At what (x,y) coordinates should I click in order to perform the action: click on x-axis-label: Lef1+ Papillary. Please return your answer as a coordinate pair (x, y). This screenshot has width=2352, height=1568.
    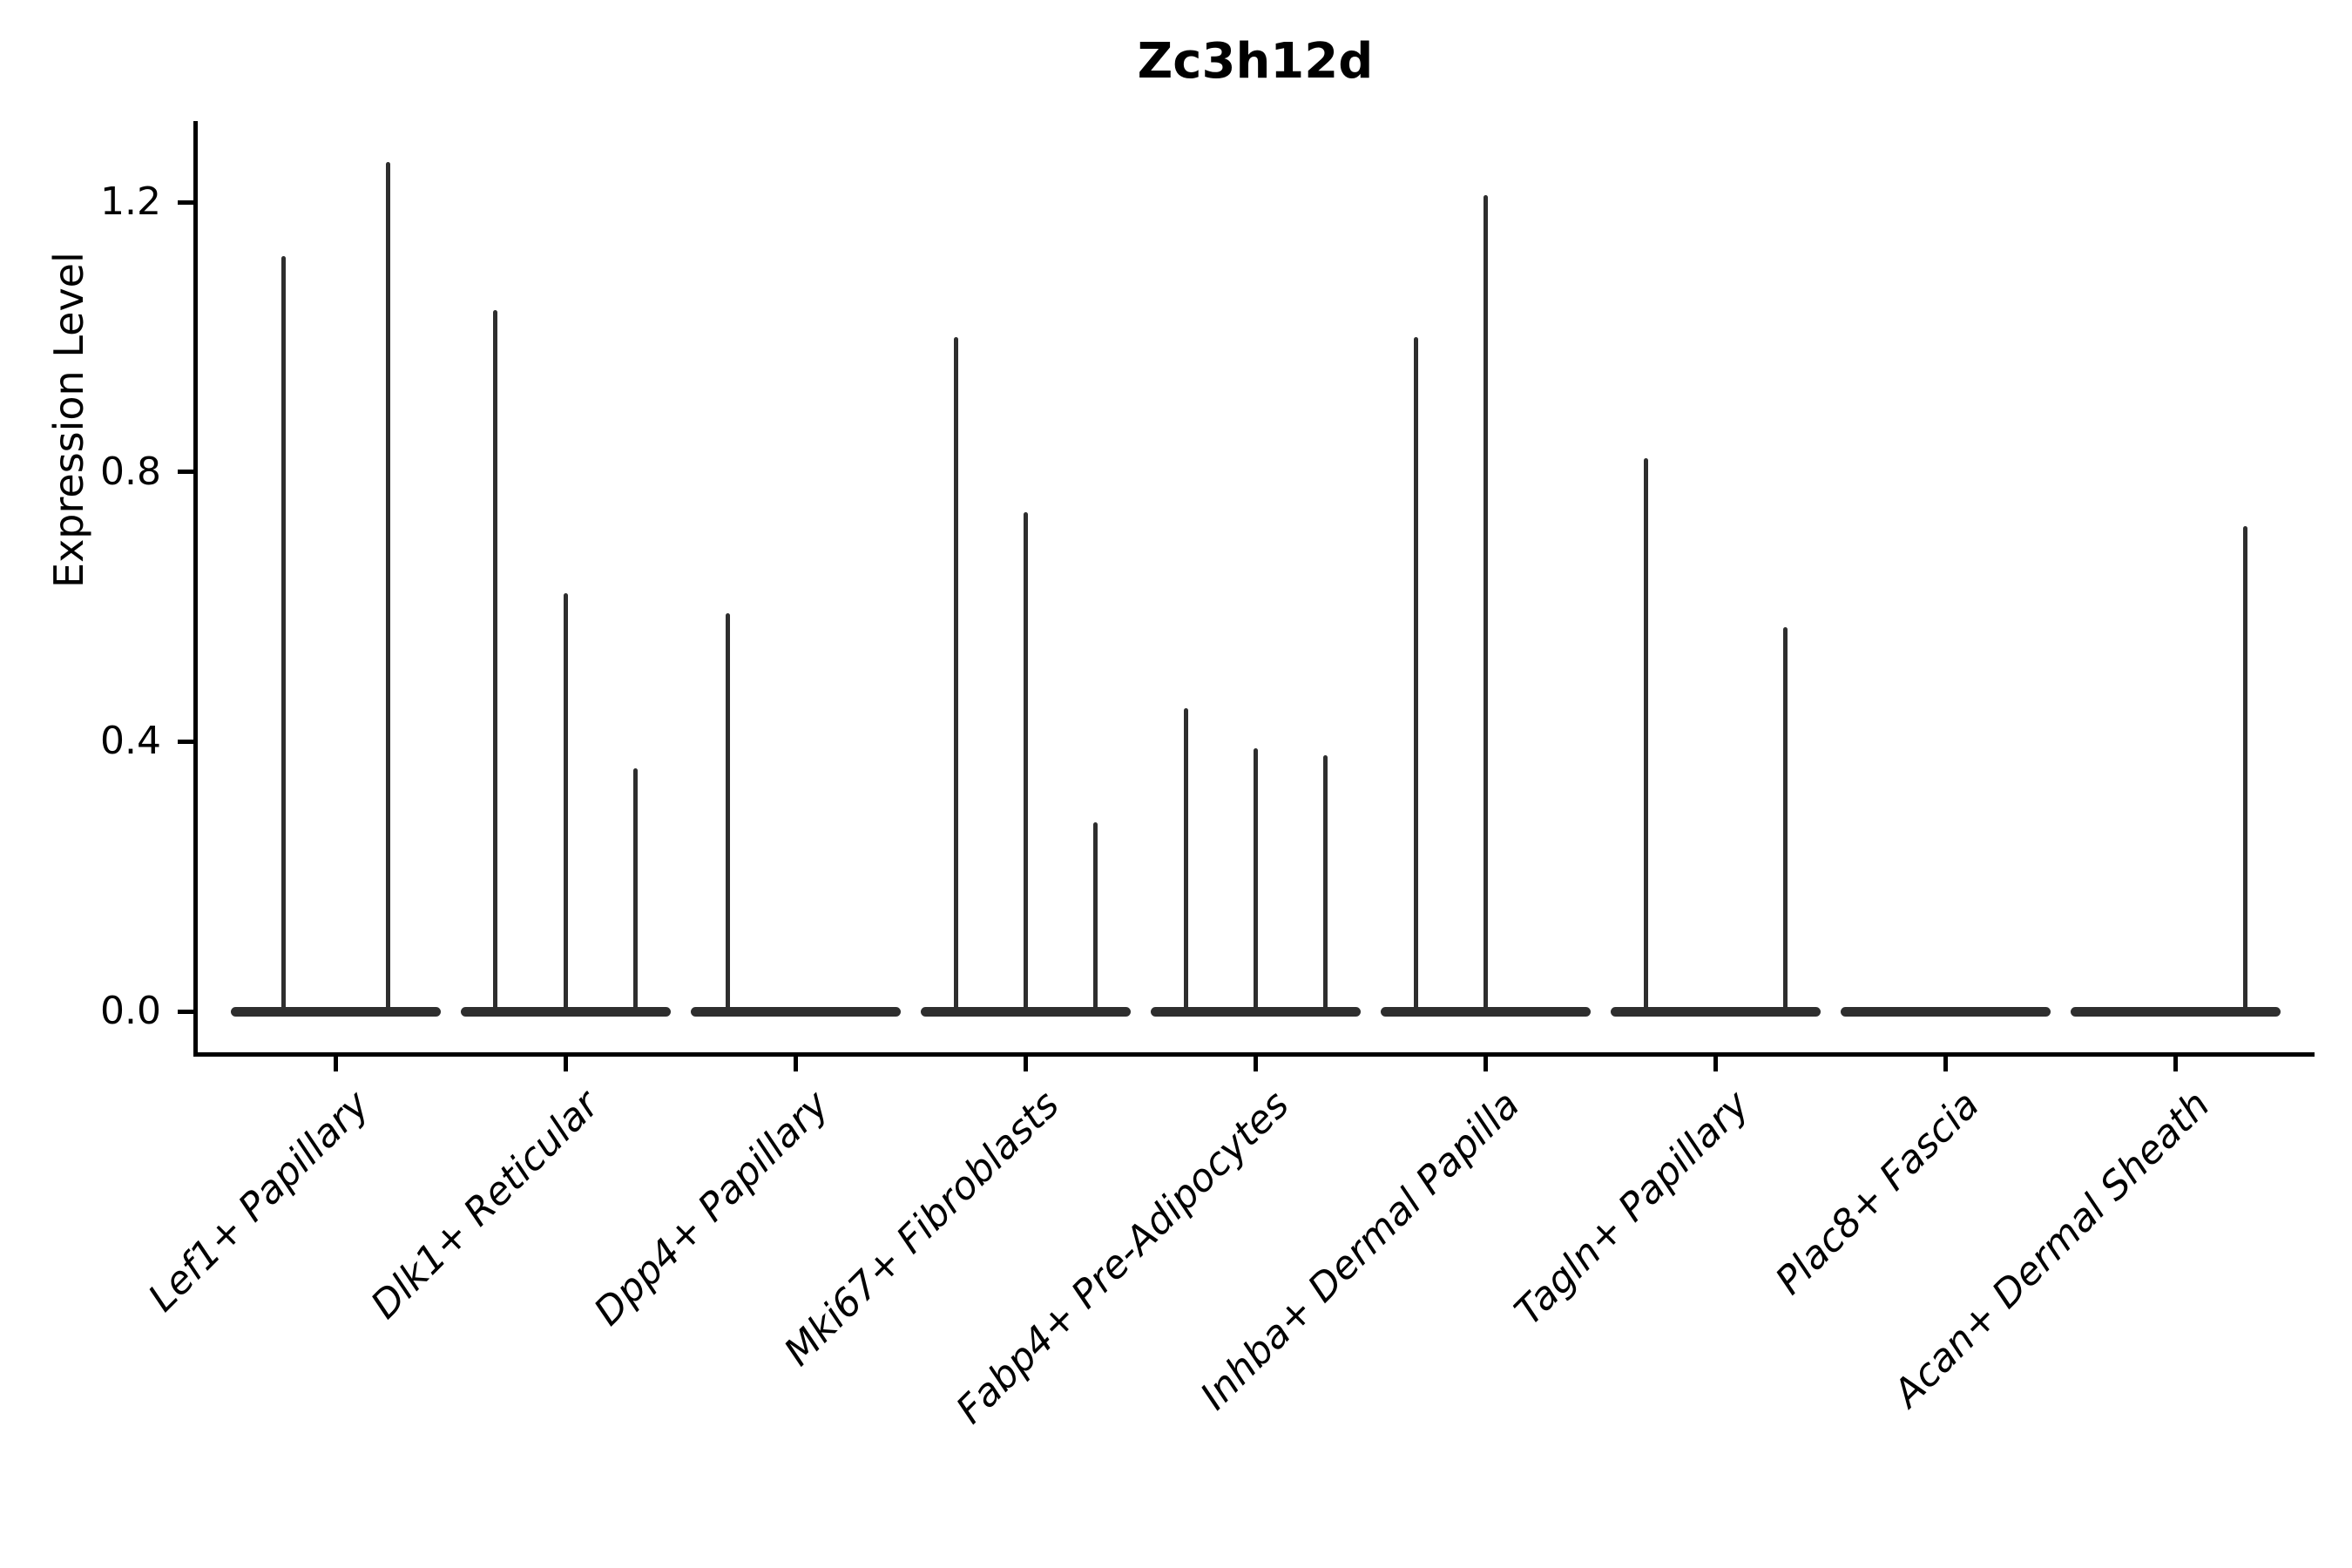
    Looking at the image, I should click on (258, 1201).